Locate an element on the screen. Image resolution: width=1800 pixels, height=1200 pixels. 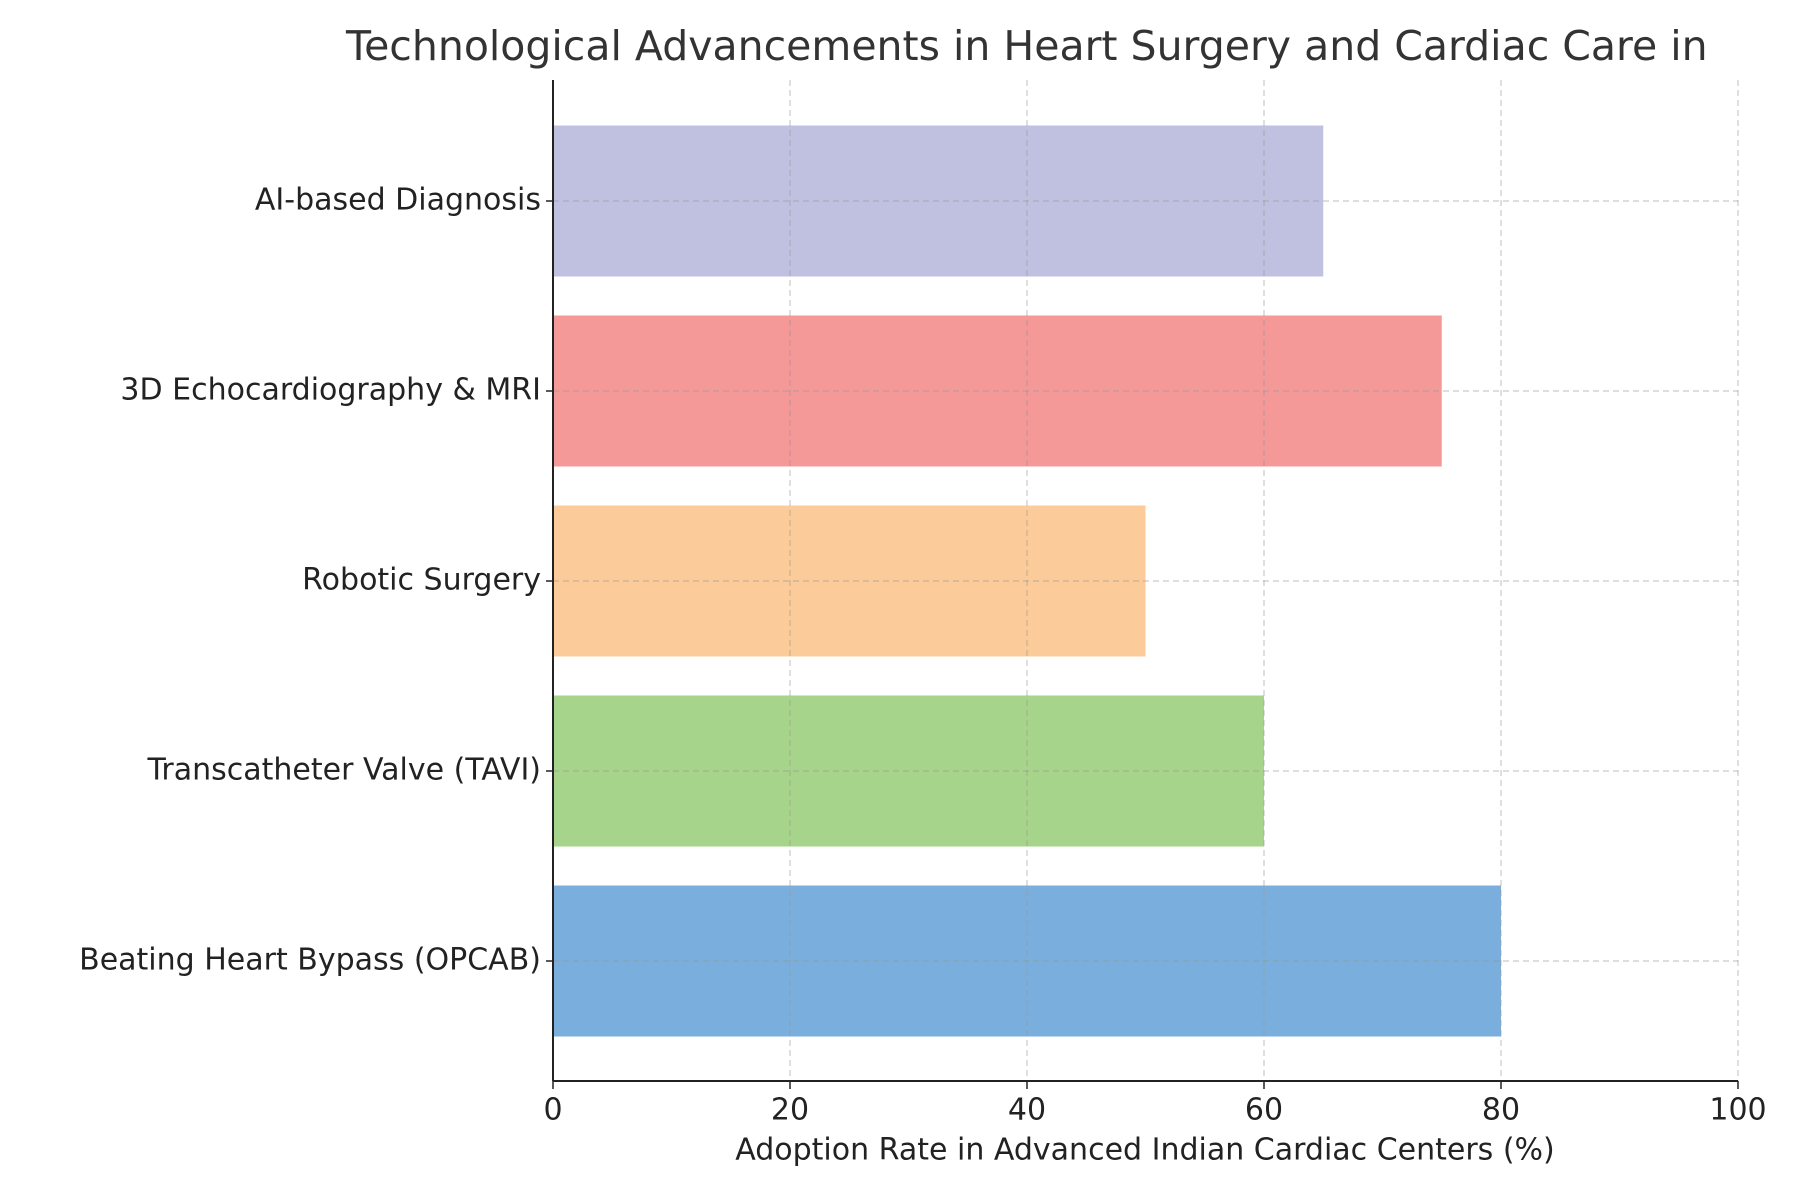
x-tick-label: 100 is located at coordinates (1737, 1110).